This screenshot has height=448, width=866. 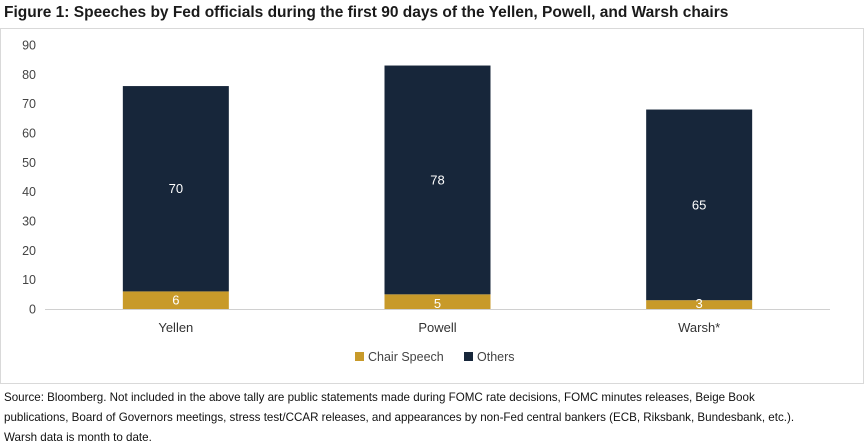 What do you see at coordinates (496, 357) in the screenshot?
I see `legend-label: Others` at bounding box center [496, 357].